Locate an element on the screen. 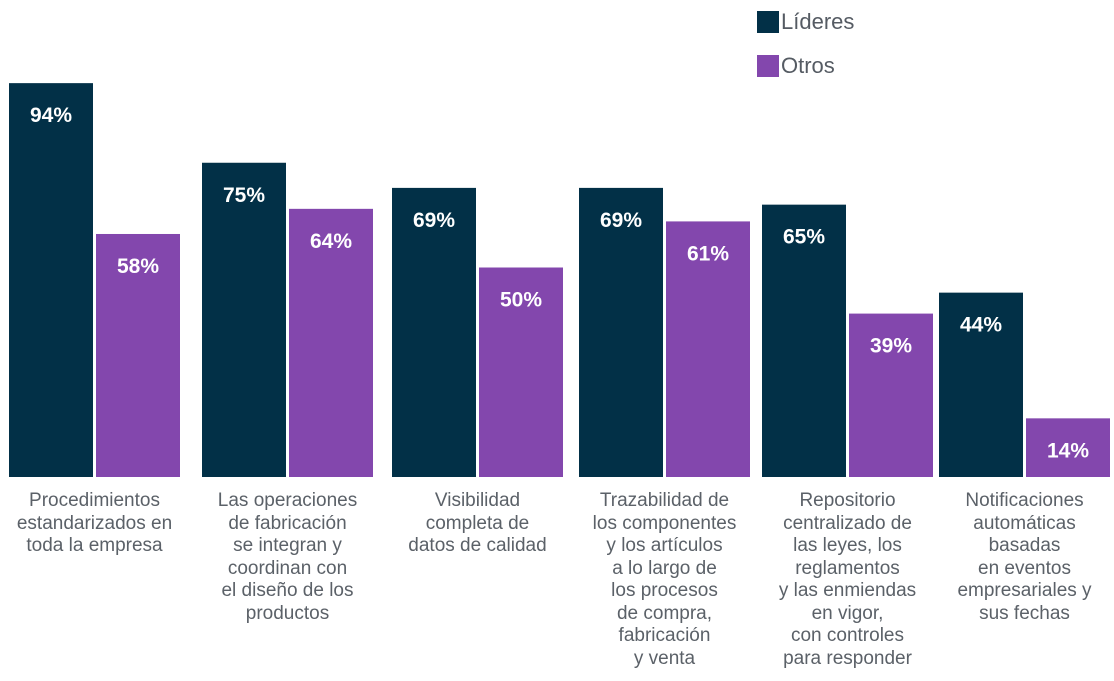 This screenshot has height=681, width=1114. bar-value-label-others-6: 14% is located at coordinates (1068, 450).